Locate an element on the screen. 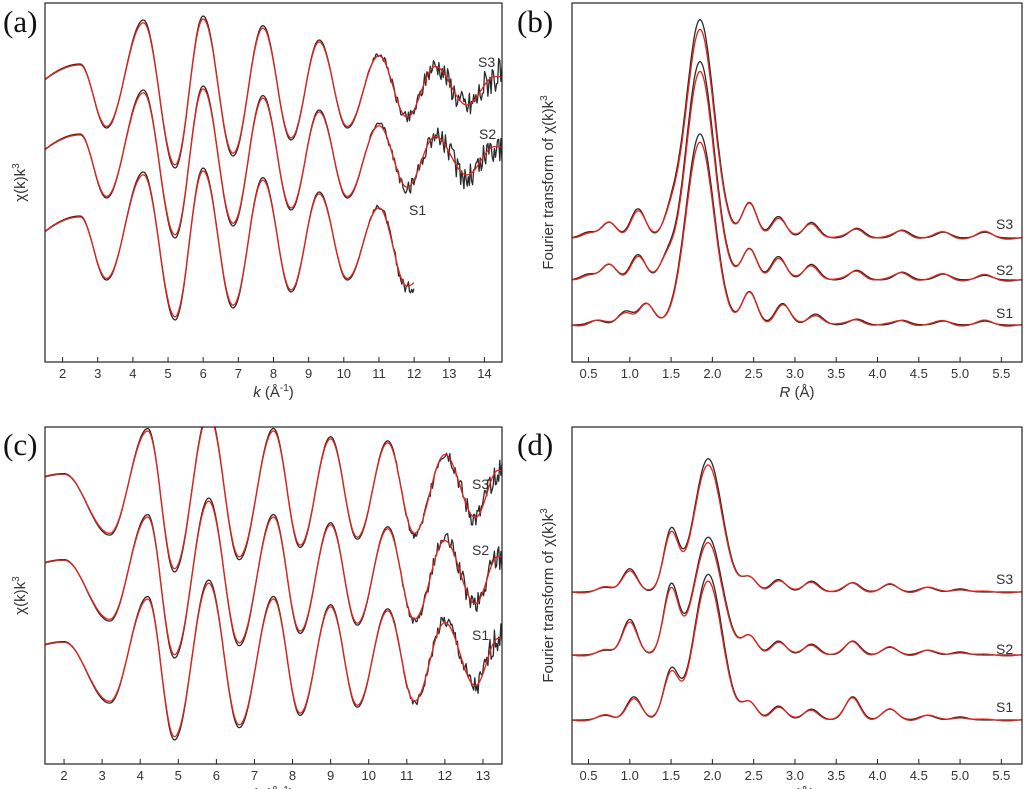  x-tick-label: 2.5 is located at coordinates (754, 373).